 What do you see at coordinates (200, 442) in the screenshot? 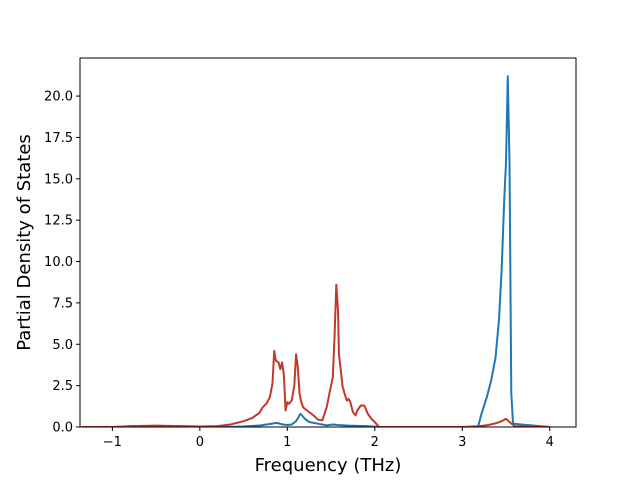
I see `x-tick-label: 0` at bounding box center [200, 442].